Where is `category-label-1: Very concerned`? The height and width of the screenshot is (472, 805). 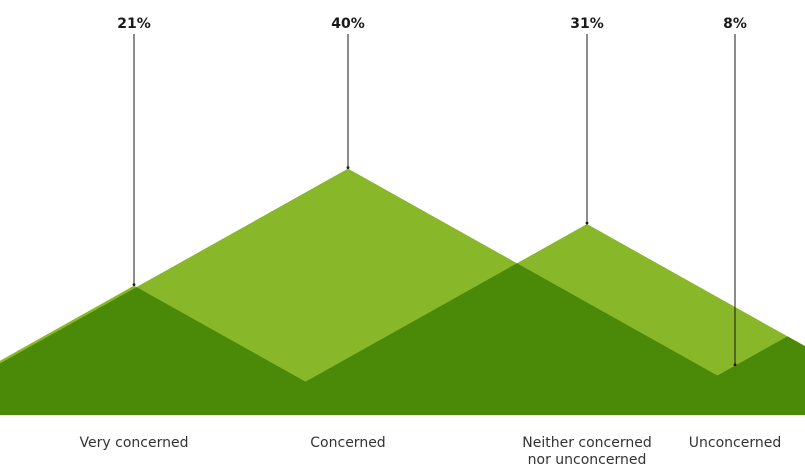
category-label-1: Very concerned is located at coordinates (134, 443).